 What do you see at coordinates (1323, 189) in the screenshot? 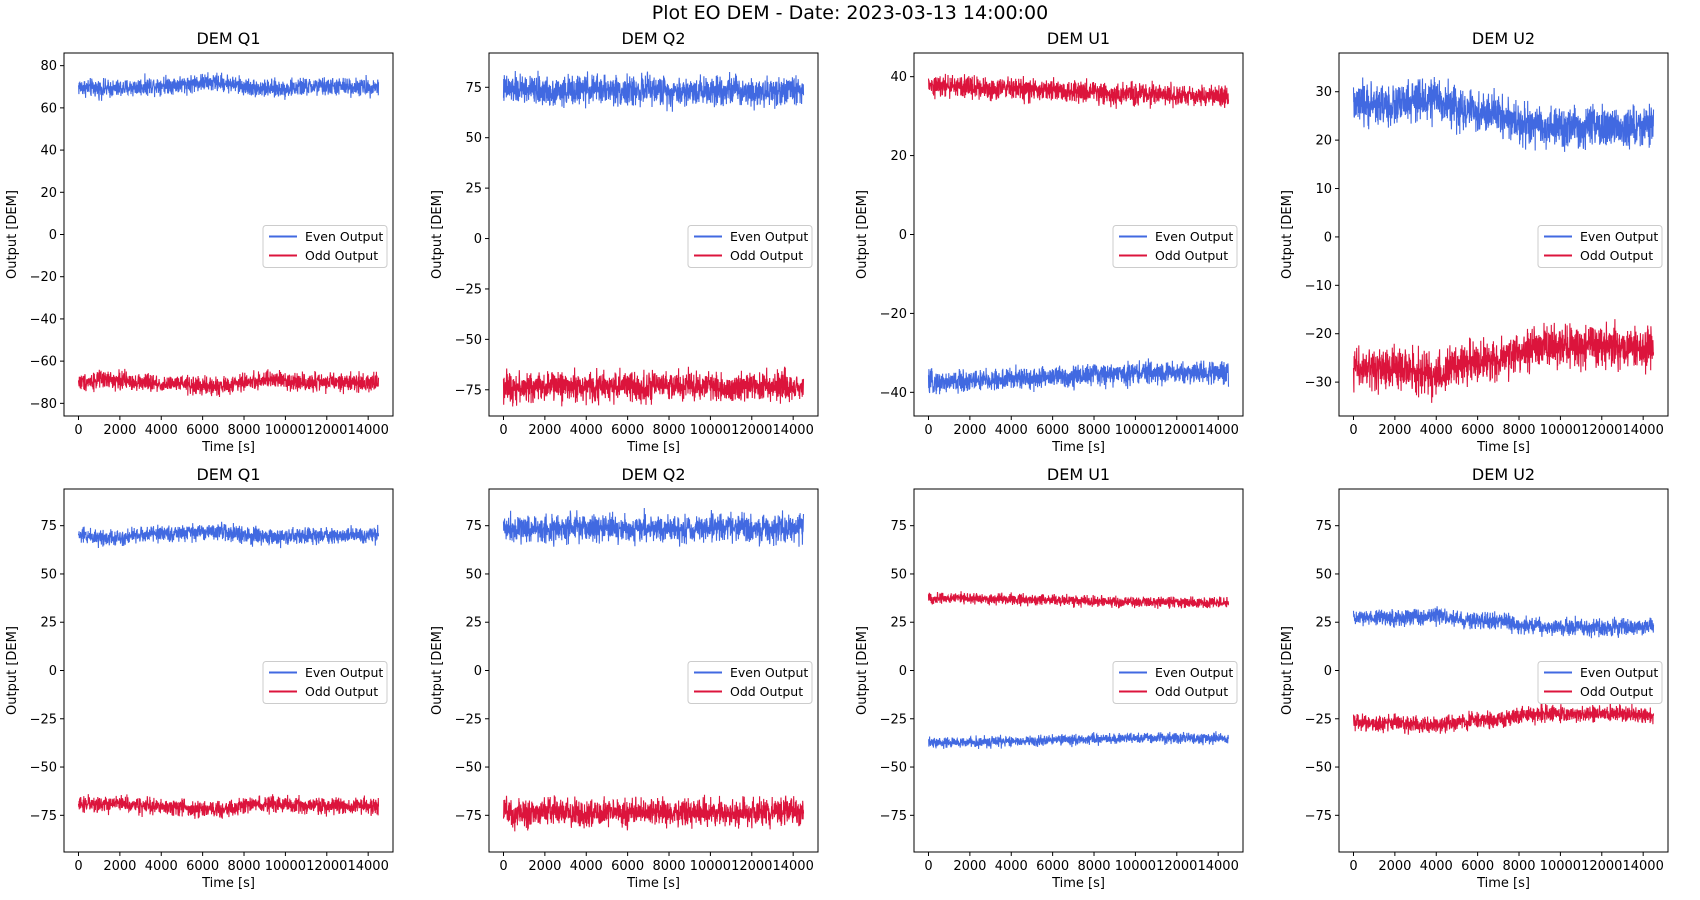
I see `y-tick-label: 10` at bounding box center [1323, 189].